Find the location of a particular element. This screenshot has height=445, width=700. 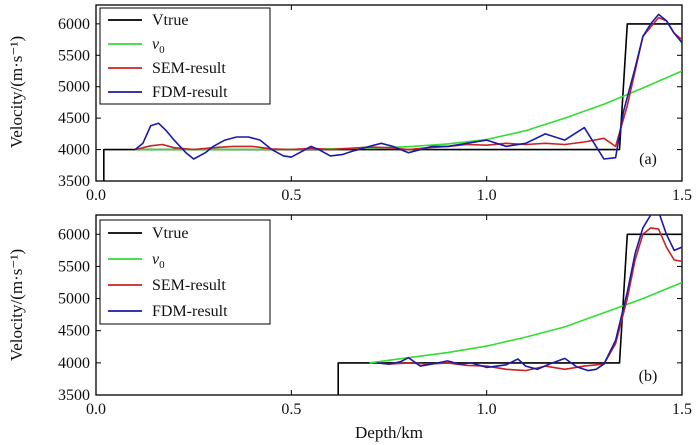

panel-label: (a) is located at coordinates (648, 159).